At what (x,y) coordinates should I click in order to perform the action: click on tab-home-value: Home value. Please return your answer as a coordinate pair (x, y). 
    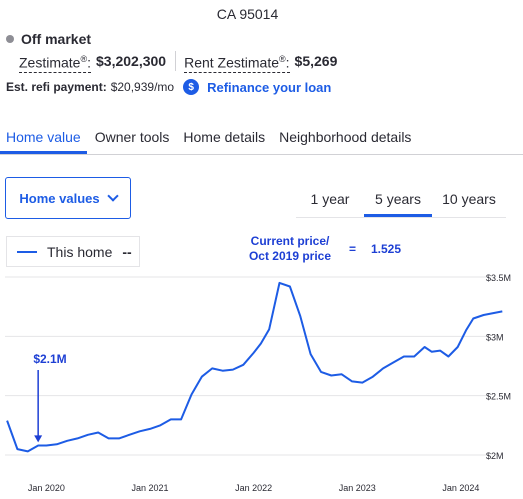
    Looking at the image, I should click on (43, 136).